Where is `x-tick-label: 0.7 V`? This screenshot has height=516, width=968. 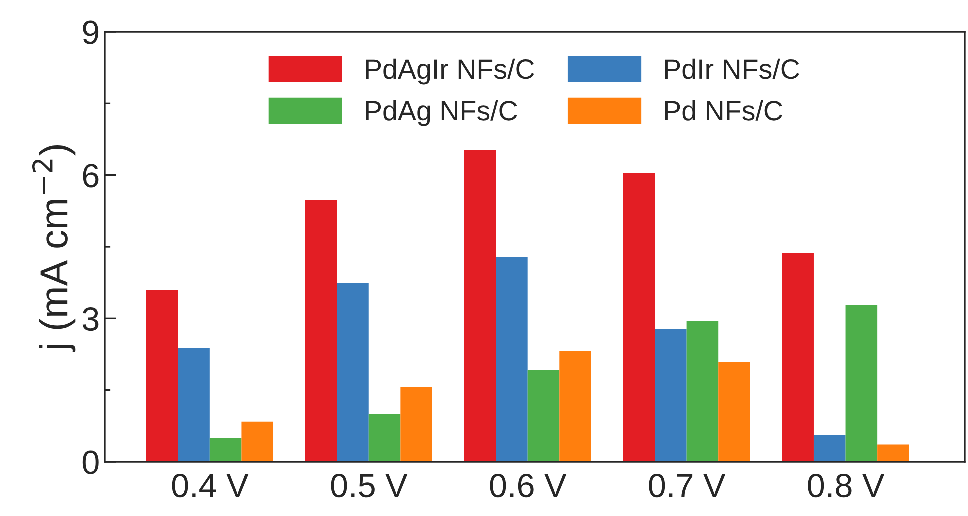 x-tick-label: 0.7 V is located at coordinates (687, 486).